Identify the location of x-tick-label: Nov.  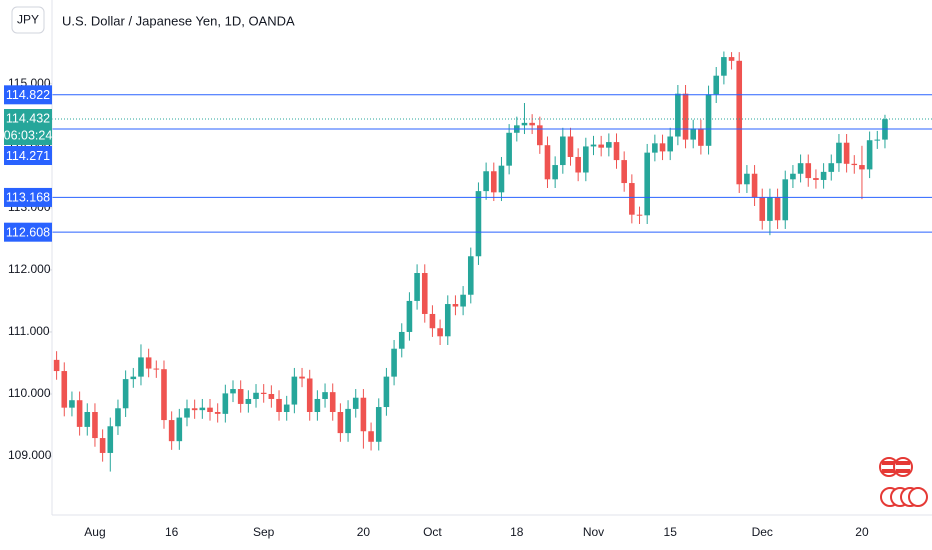
(593, 532).